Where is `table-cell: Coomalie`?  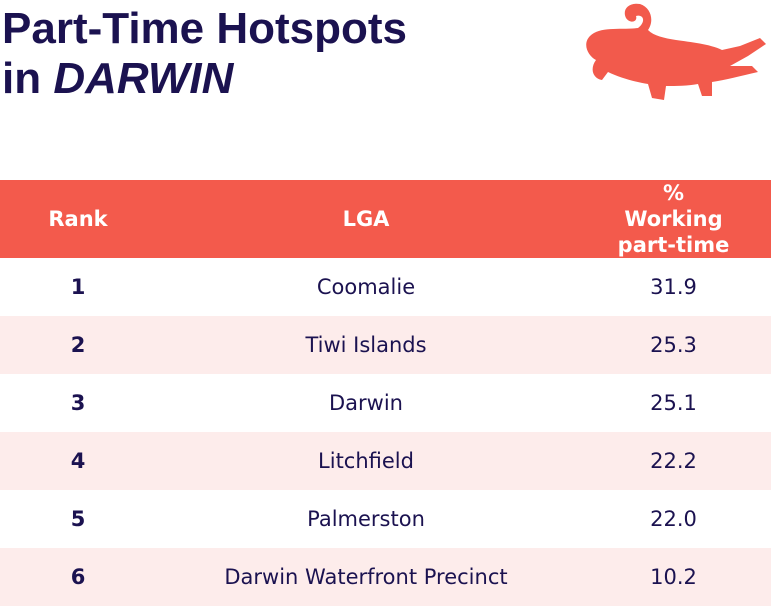
table-cell: Coomalie is located at coordinates (366, 287).